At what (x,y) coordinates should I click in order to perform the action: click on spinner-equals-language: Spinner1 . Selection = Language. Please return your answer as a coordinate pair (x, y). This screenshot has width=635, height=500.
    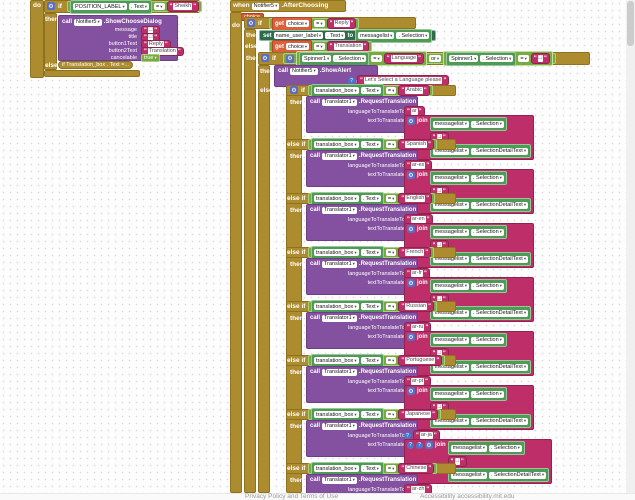
    Looking at the image, I should click on (361, 58).